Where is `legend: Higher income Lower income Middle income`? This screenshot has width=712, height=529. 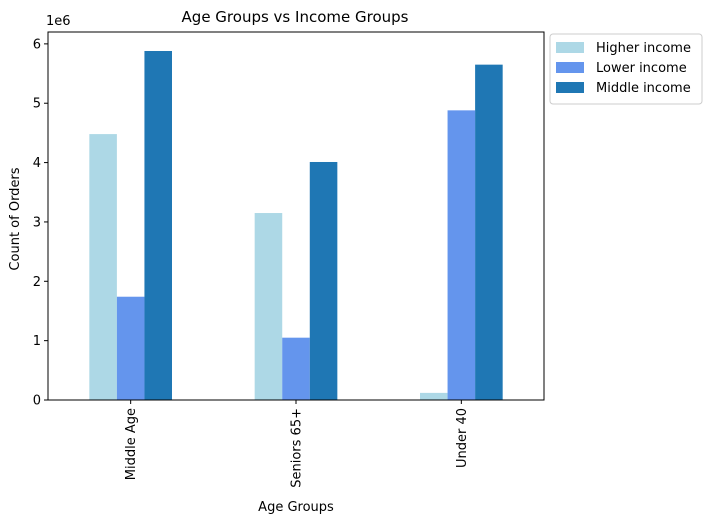
legend: Higher income Lower income Middle income is located at coordinates (626, 69).